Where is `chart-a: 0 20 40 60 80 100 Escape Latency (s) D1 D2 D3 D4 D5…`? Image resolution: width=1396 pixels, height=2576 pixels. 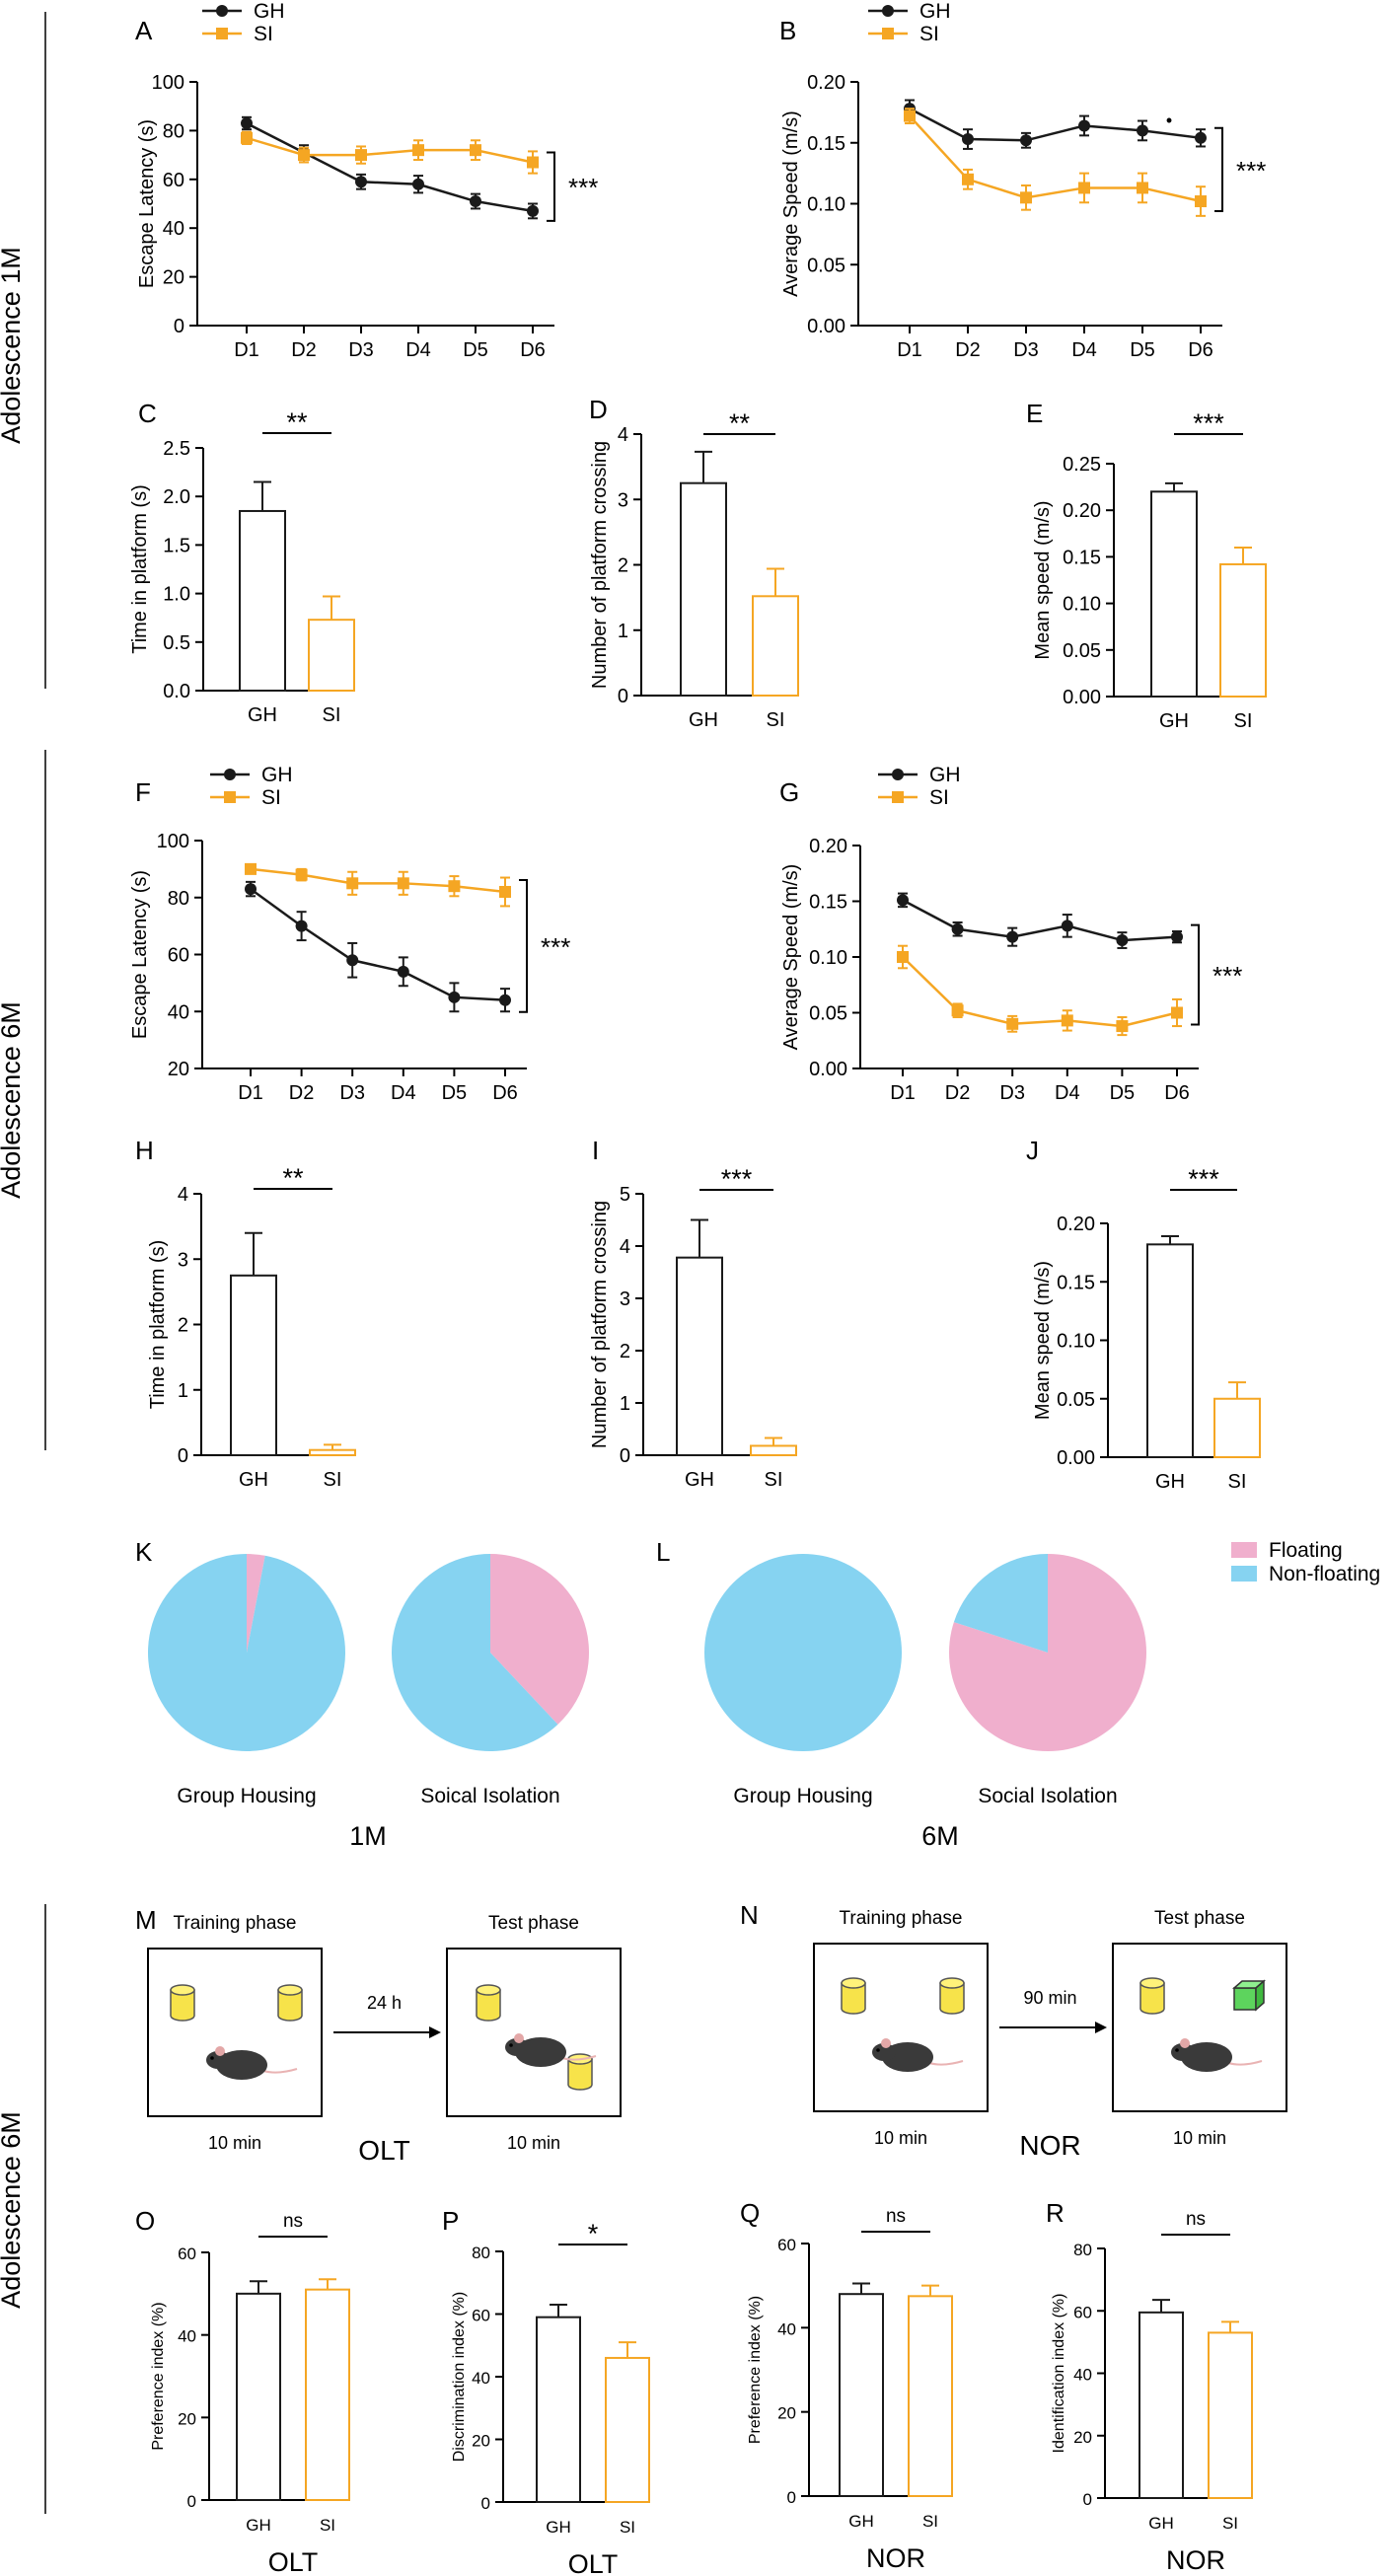 chart-a: 0 20 40 60 80 100 Escape Latency (s) D1 D2 D3 D4 D5… is located at coordinates (367, 180).